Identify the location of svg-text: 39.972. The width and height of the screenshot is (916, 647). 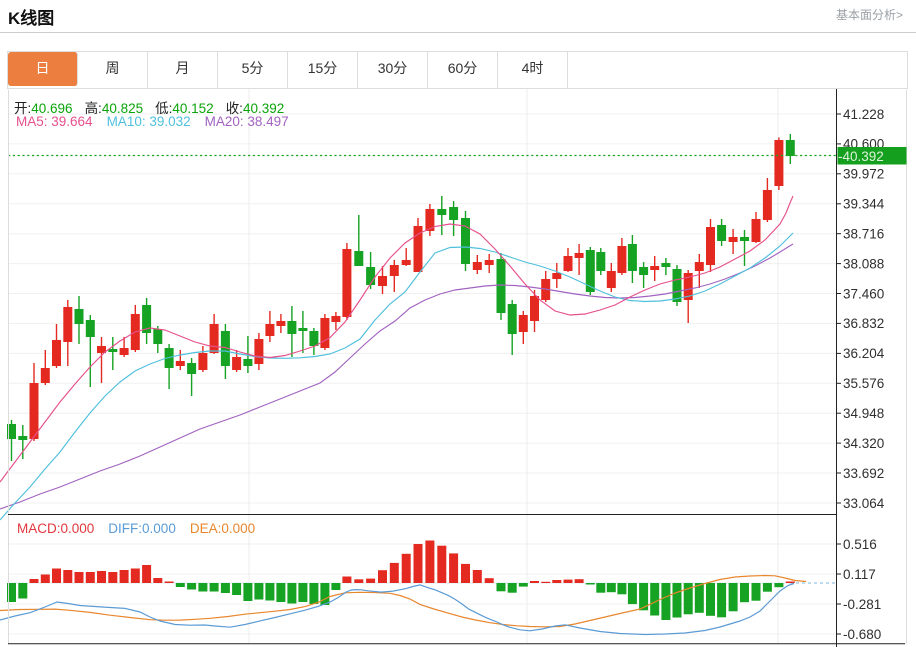
(863, 174).